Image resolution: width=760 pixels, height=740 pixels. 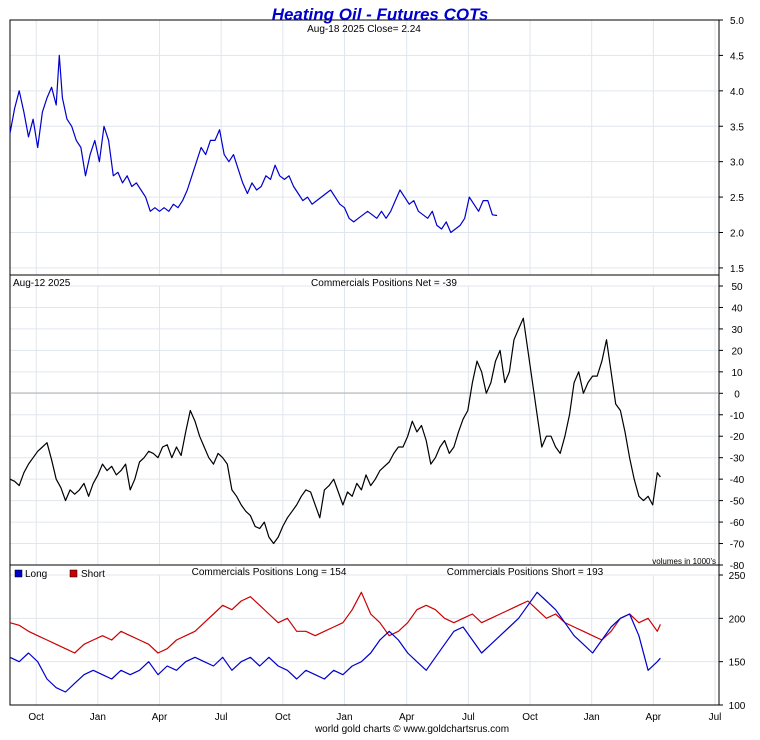 I want to click on long-positions-line, so click(x=335, y=642).